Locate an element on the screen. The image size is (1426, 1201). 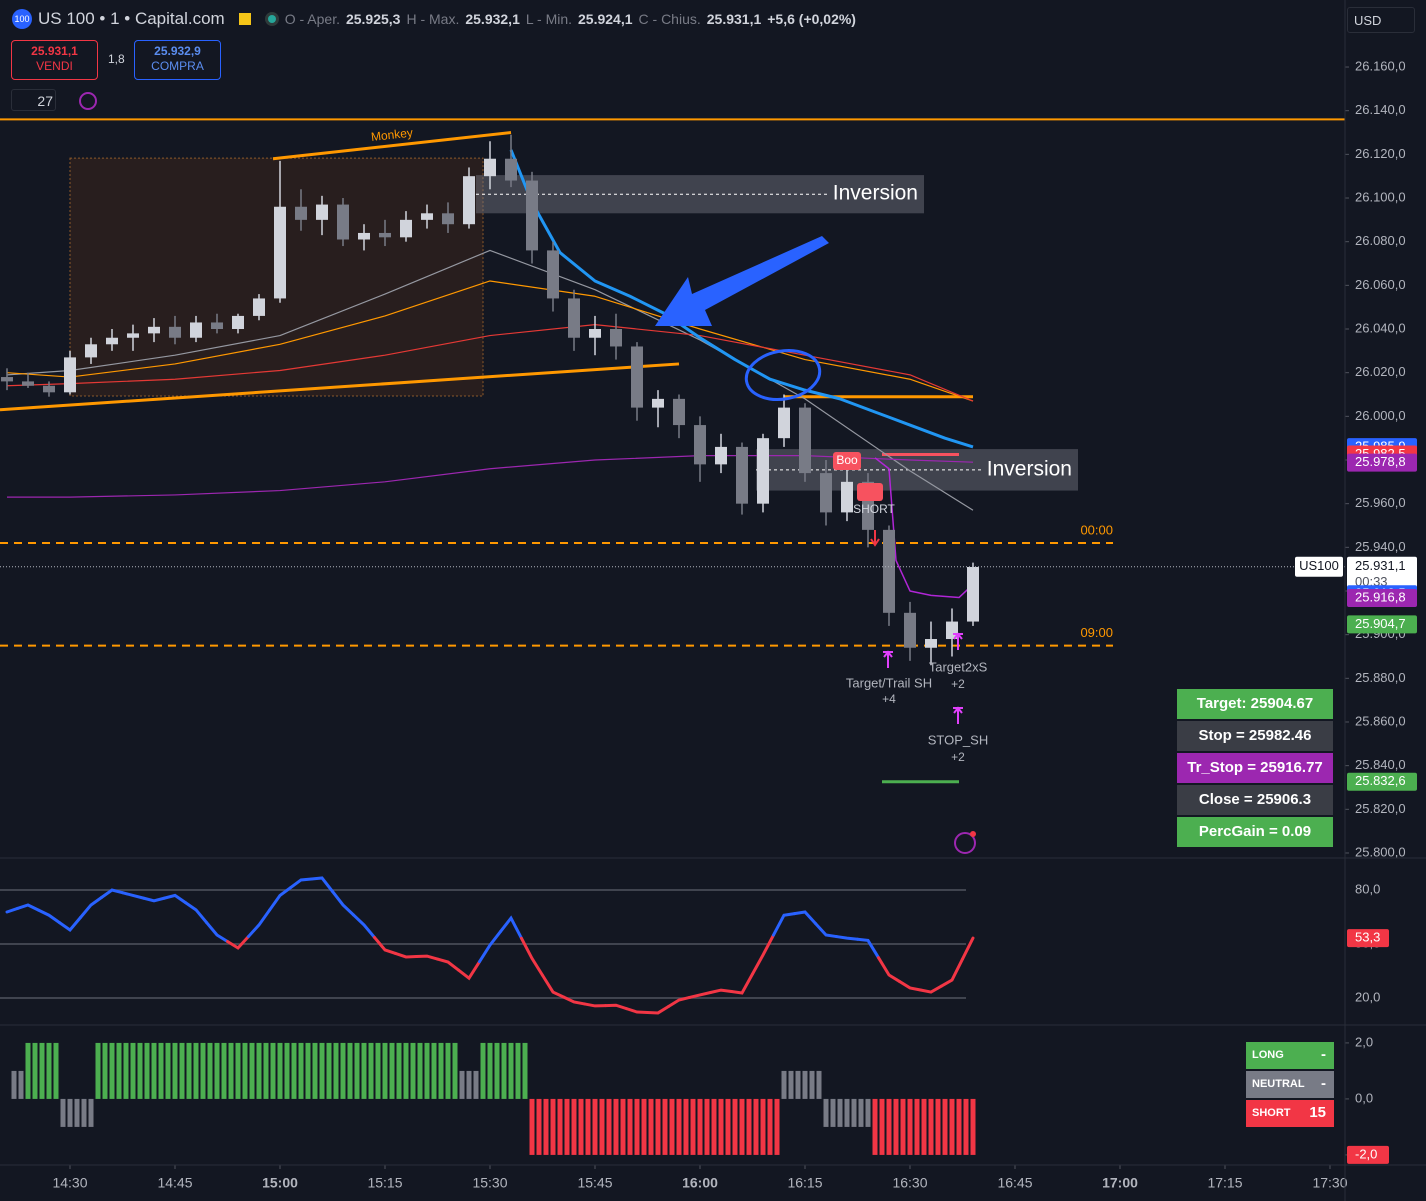
ohlc-value: 25.931,1 is located at coordinates (734, 19).